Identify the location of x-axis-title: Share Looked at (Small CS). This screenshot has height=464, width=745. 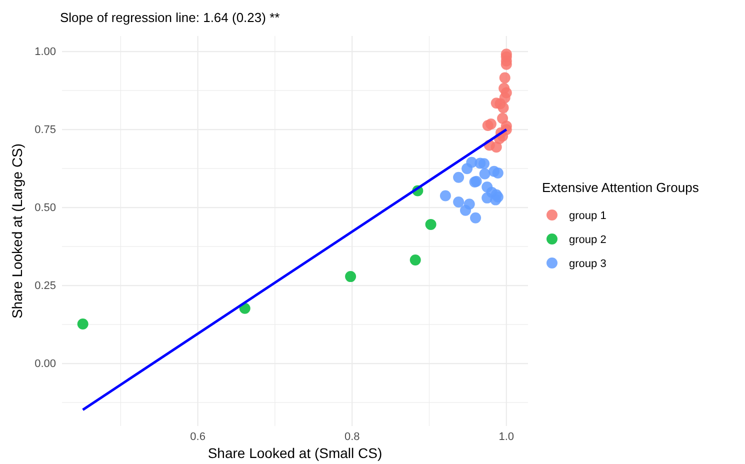
(295, 453).